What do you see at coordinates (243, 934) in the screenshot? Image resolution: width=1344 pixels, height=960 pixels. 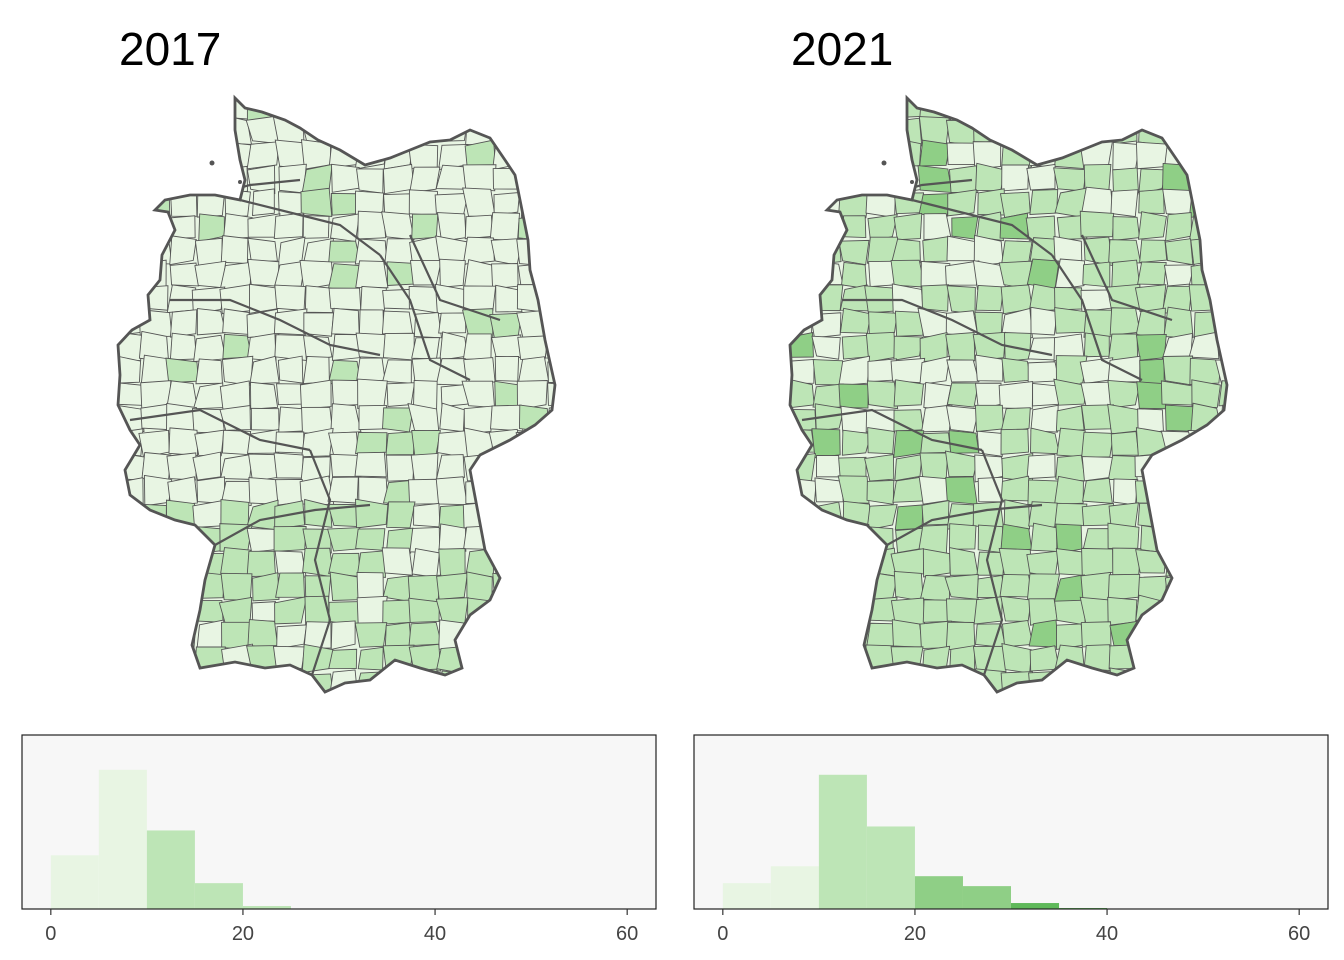 I see `tick-label: 20` at bounding box center [243, 934].